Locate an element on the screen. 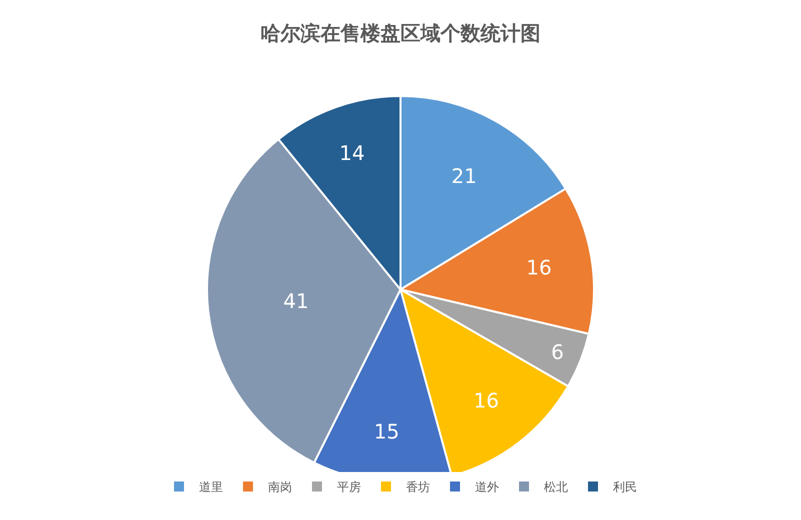 This screenshot has height=520, width=801. data-label: 14 is located at coordinates (352, 152).